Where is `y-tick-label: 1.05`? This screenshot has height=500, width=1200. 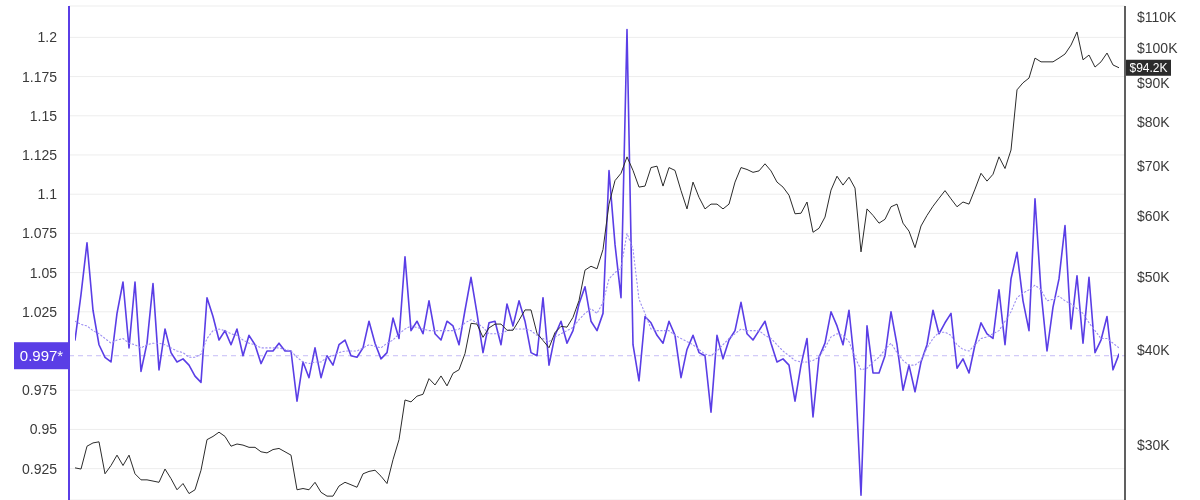
y-tick-label: 1.05 is located at coordinates (43, 272).